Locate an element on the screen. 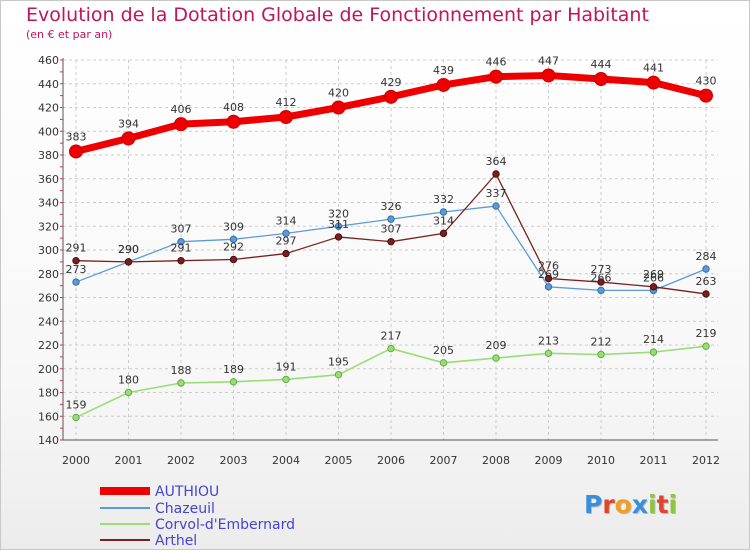 The height and width of the screenshot is (550, 750). x-tick-label: 2005 is located at coordinates (339, 460).